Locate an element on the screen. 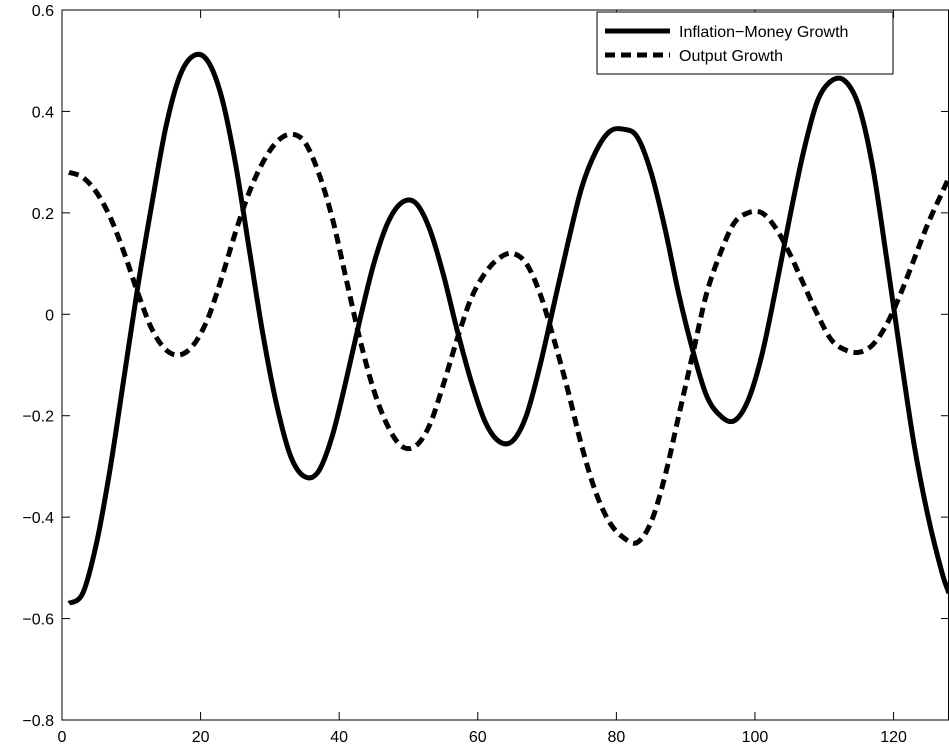 The image size is (949, 749). x-tick-label: 60 is located at coordinates (478, 737).